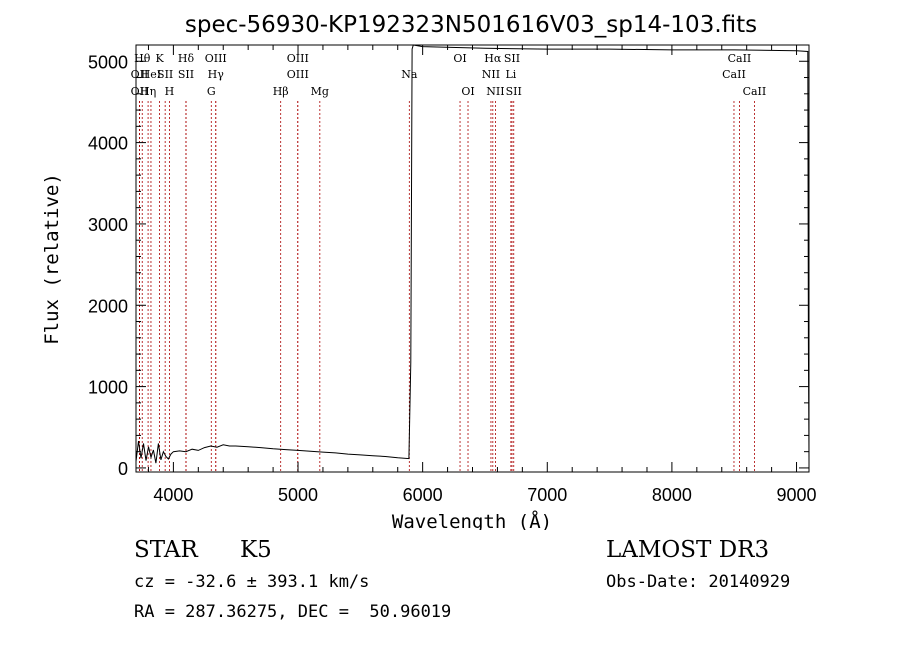 This screenshot has width=900, height=649. I want to click on y-tick-label: 0, so click(123, 469).